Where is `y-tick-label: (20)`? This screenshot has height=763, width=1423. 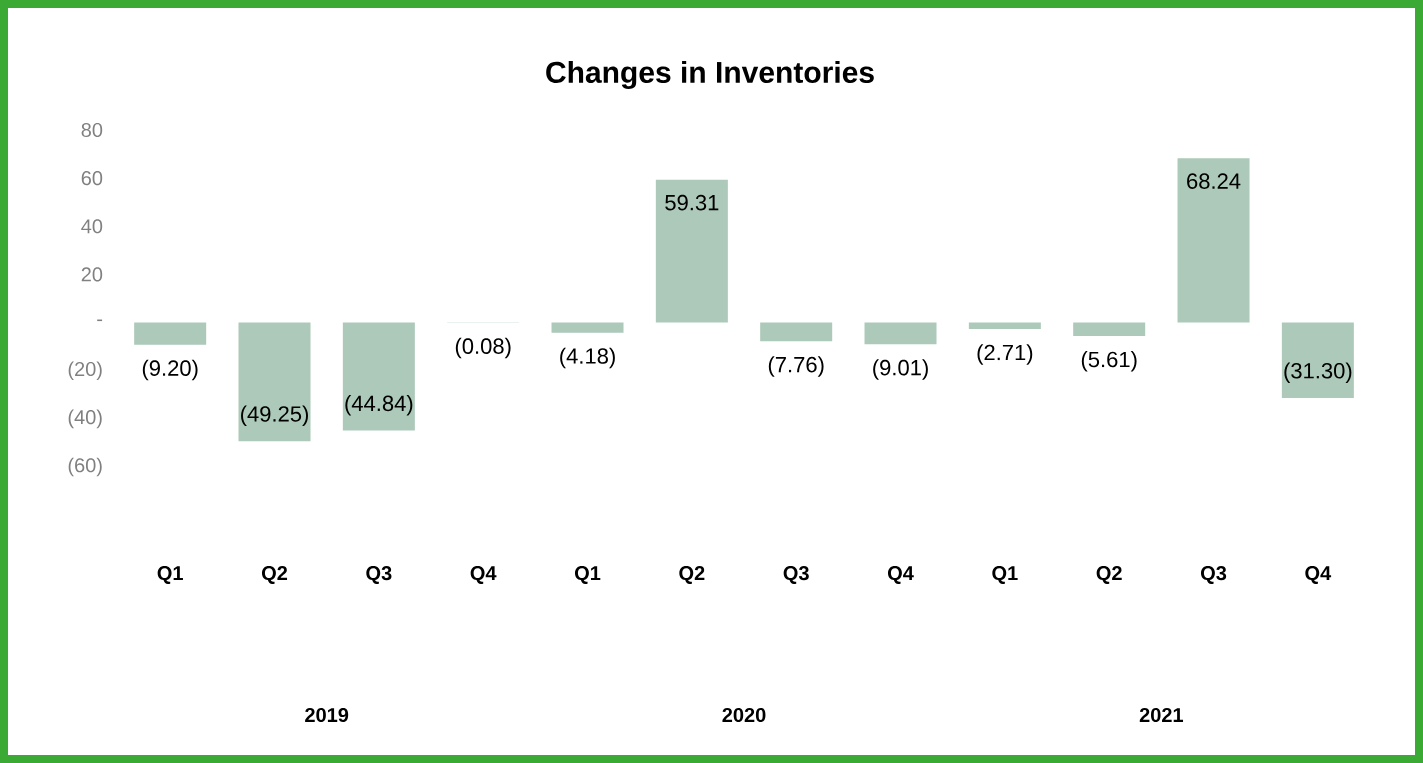 y-tick-label: (20) is located at coordinates (85, 371).